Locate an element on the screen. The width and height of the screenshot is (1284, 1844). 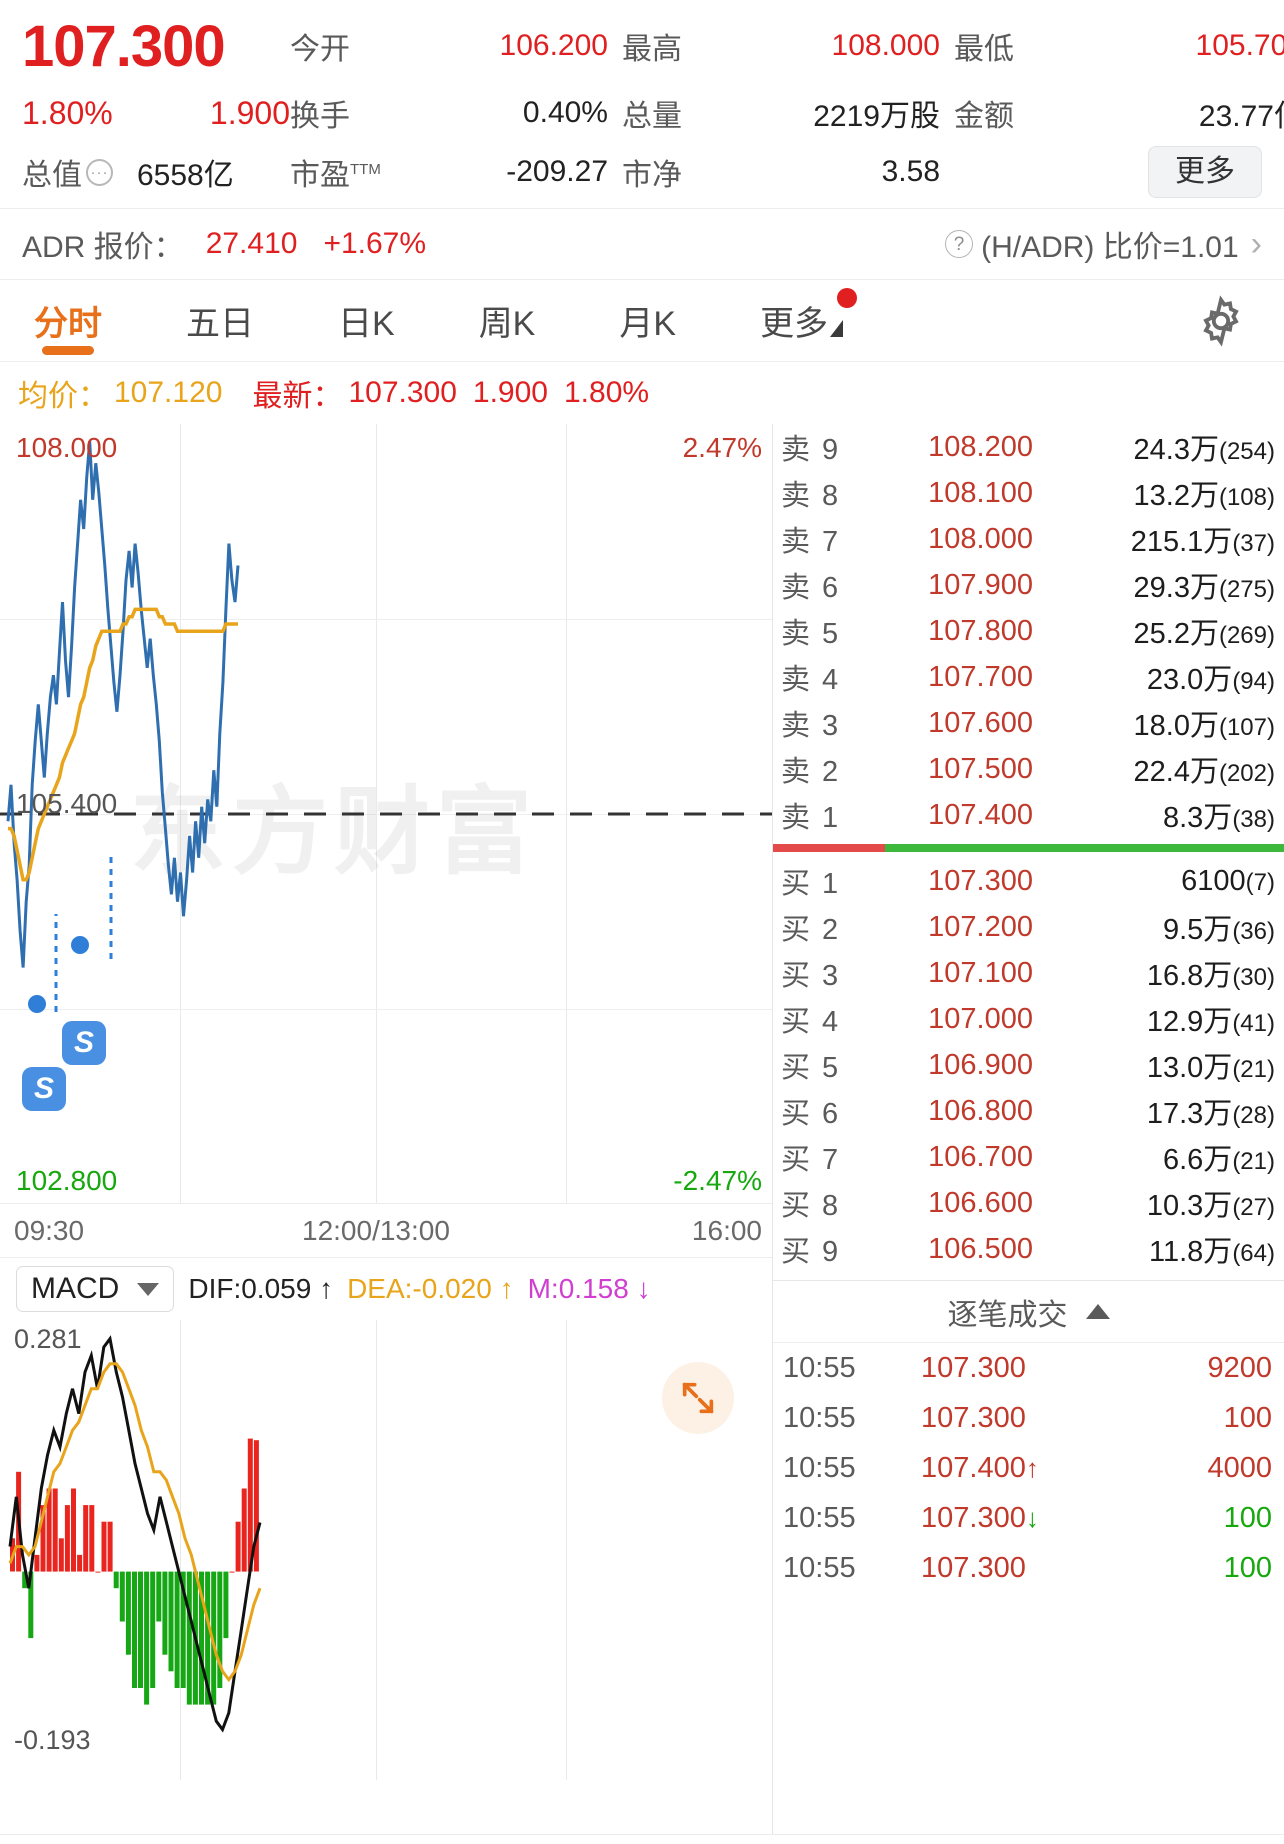
bid-row: 买 9 106.500 11.8万(64) is located at coordinates (1028, 1249).